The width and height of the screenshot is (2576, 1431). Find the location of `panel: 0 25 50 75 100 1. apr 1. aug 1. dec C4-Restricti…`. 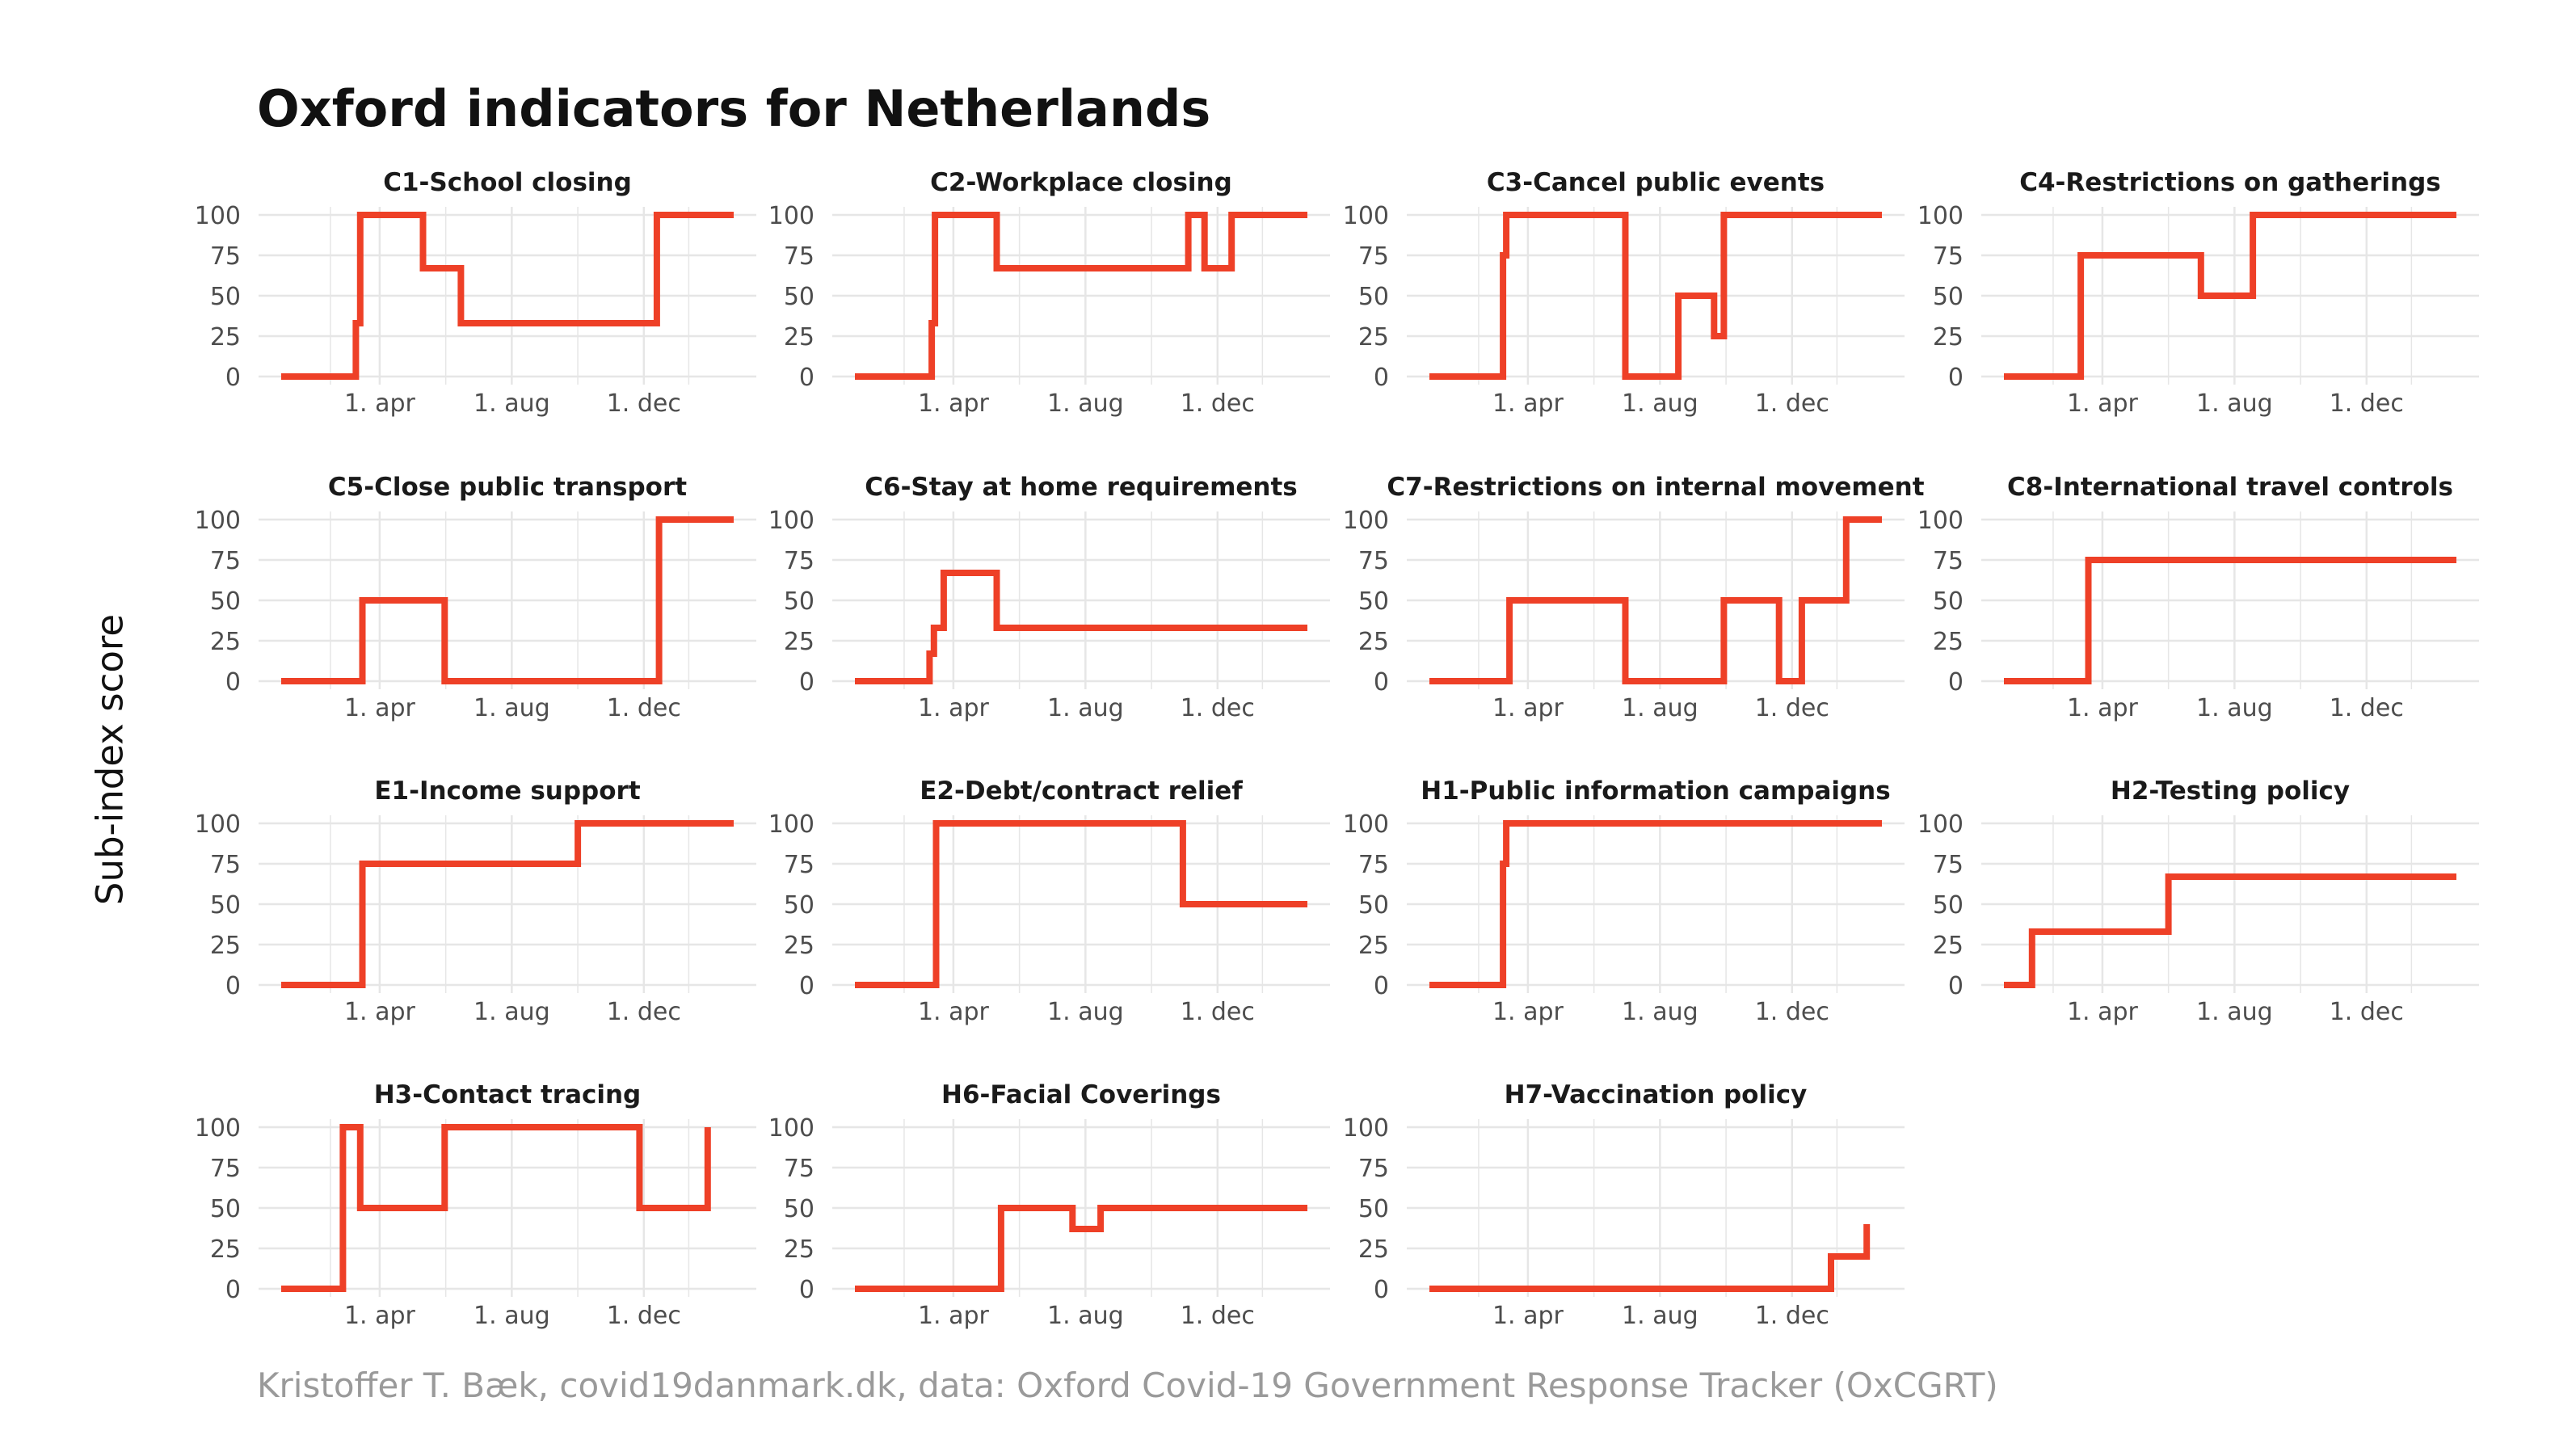

panel: 0 25 50 75 100 1. apr 1. aug 1. dec C4-Restricti… is located at coordinates (2198, 293).